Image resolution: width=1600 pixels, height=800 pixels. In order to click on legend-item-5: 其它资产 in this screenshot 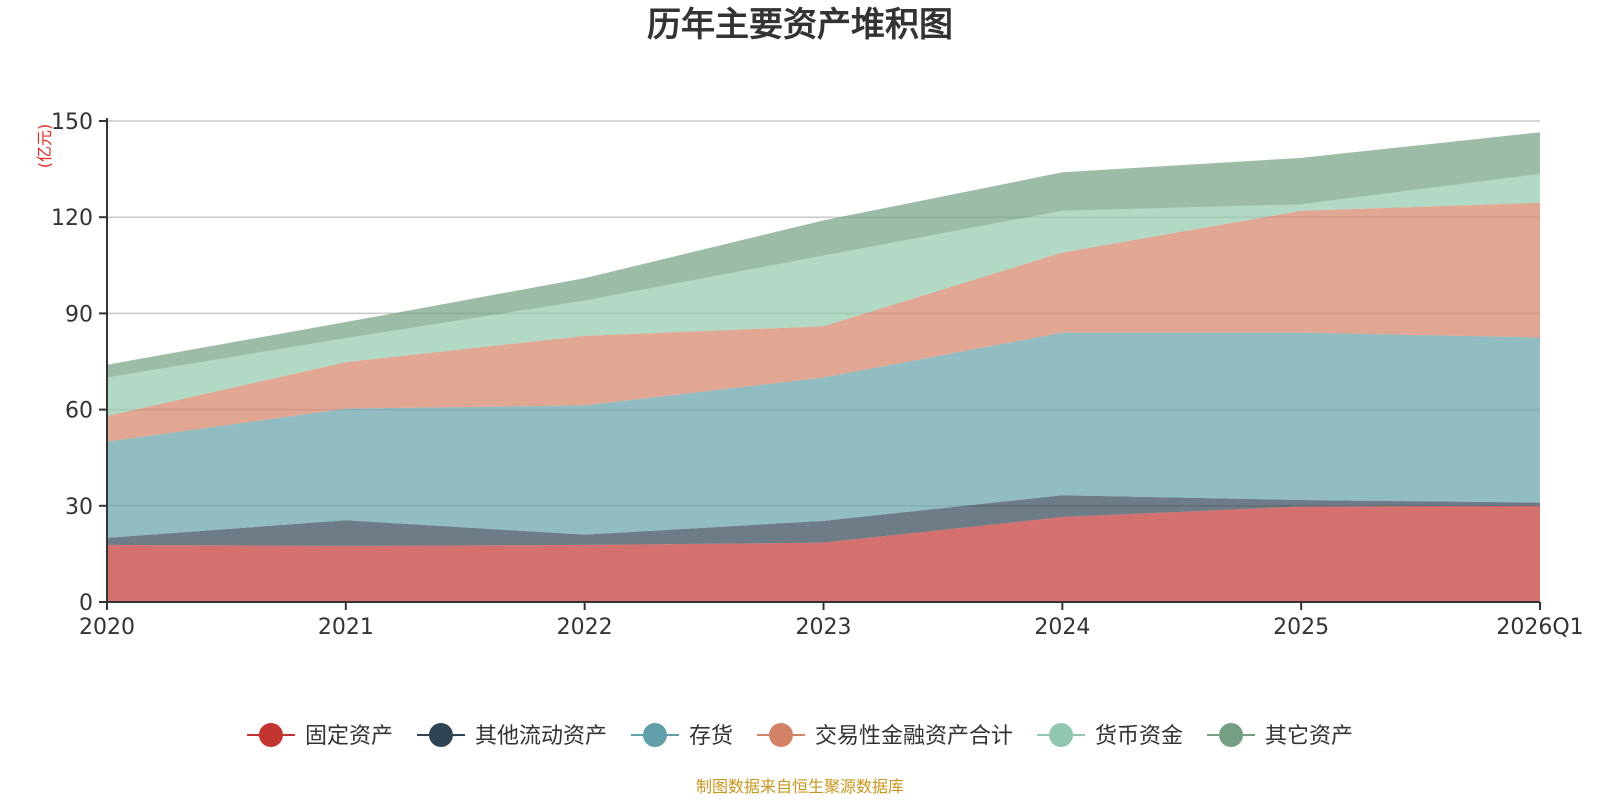, I will do `click(1280, 736)`.